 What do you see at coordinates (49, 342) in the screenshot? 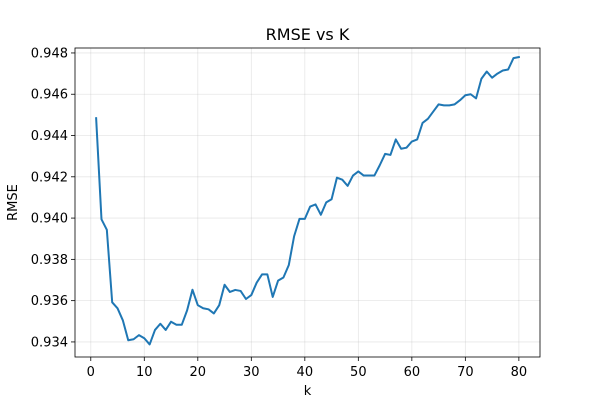
I see `y-tick-label: 0.934` at bounding box center [49, 342].